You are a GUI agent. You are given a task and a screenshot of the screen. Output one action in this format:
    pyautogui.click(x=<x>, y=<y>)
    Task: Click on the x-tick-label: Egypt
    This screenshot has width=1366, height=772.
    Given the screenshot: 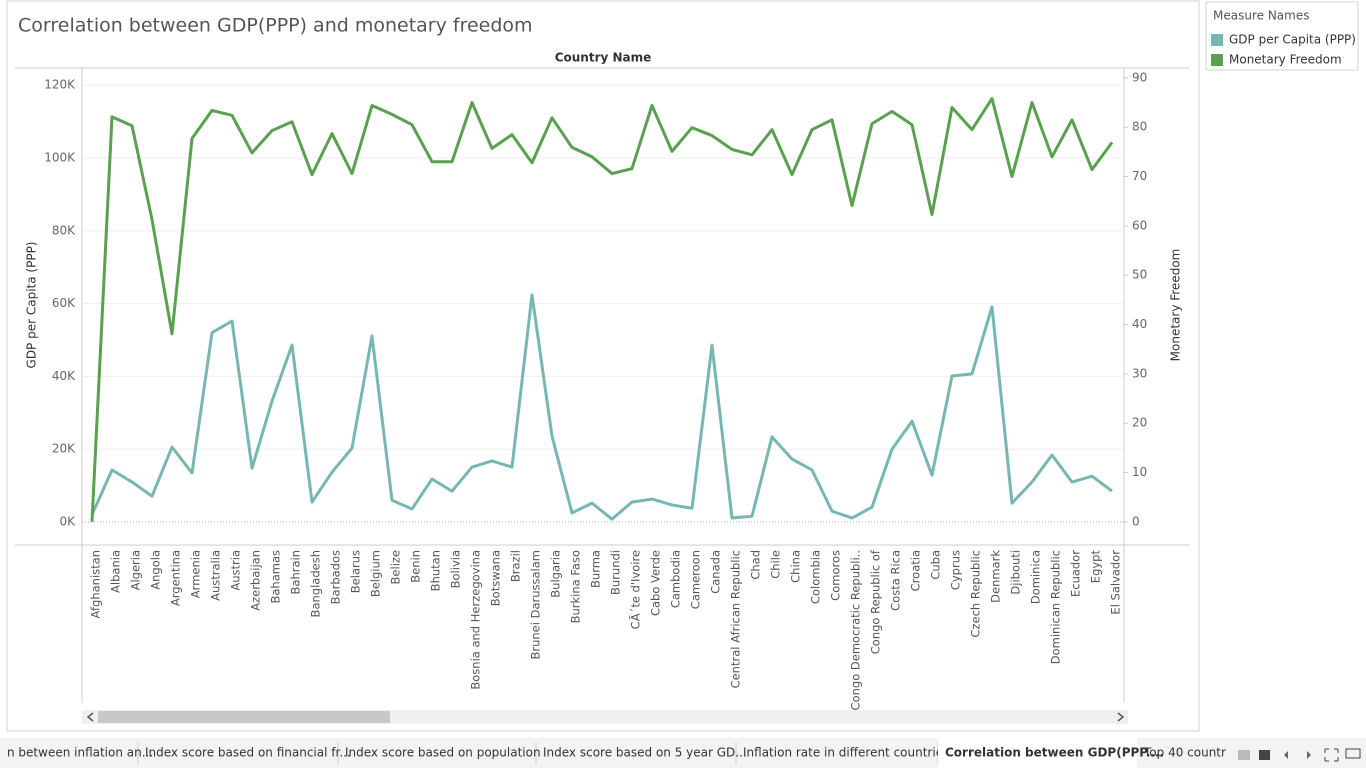 What is the action you would take?
    pyautogui.click(x=1096, y=567)
    